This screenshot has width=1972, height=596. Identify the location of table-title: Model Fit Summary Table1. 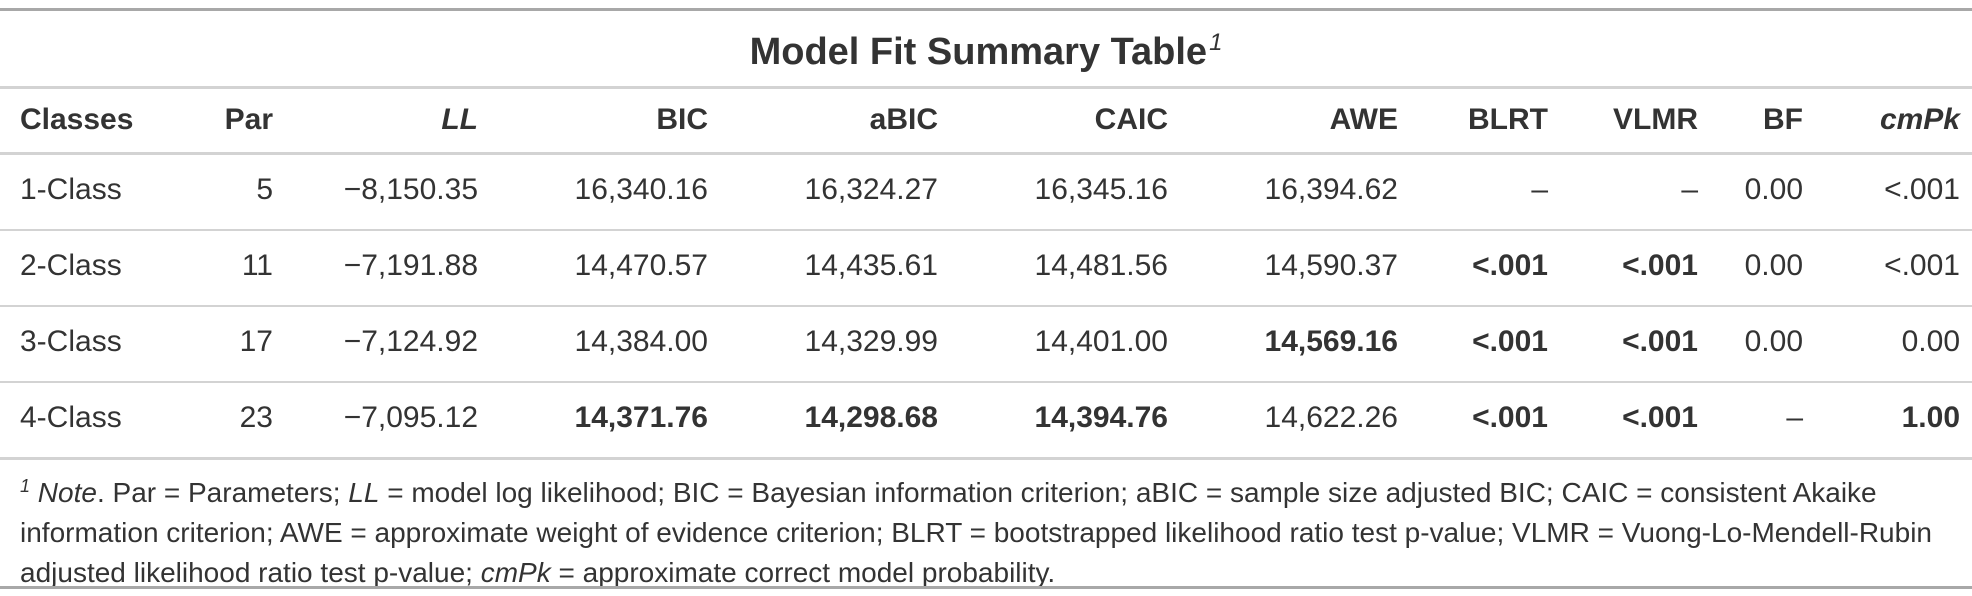
(986, 50).